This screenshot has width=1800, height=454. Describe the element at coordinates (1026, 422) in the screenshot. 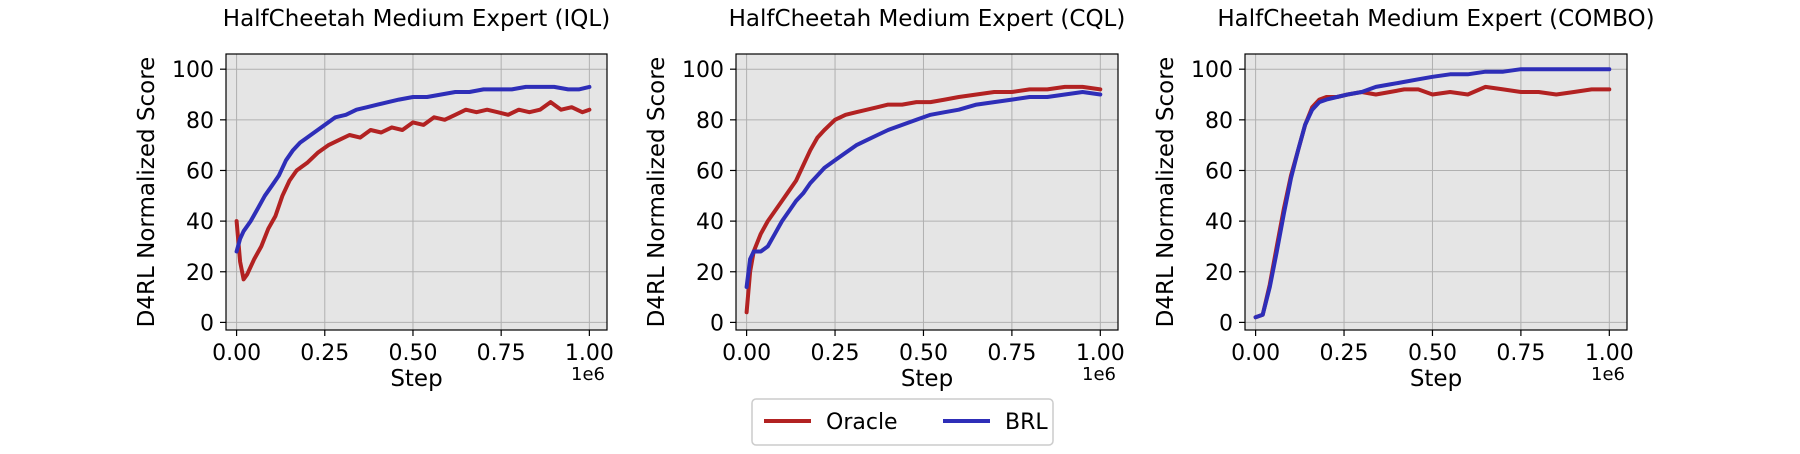

I see `legend-label-brl: BRL` at that location.